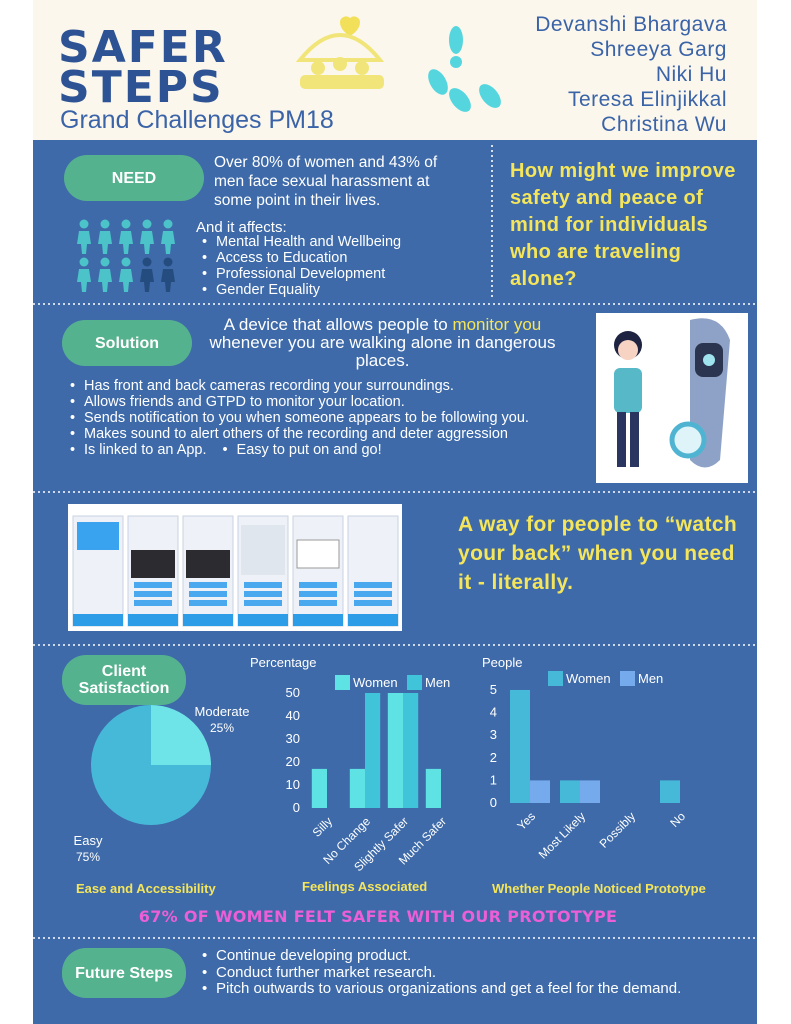  I want to click on future-bullet: Conduct further market research., so click(440, 973).